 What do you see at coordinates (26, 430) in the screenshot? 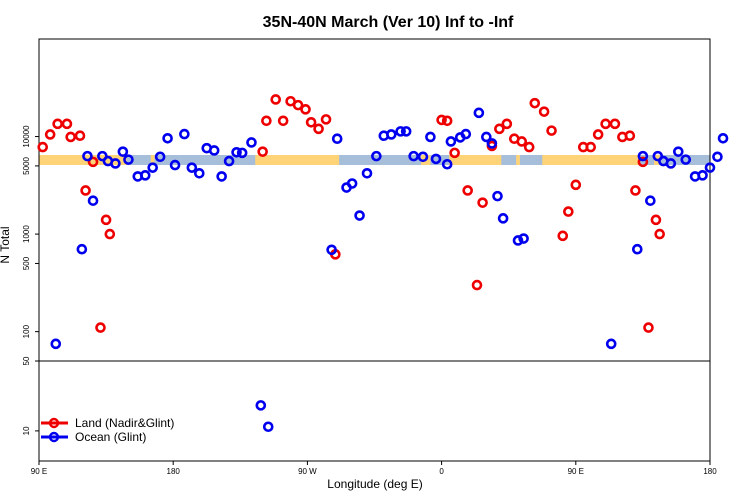
I see `y-tick-label: 10` at bounding box center [26, 430].